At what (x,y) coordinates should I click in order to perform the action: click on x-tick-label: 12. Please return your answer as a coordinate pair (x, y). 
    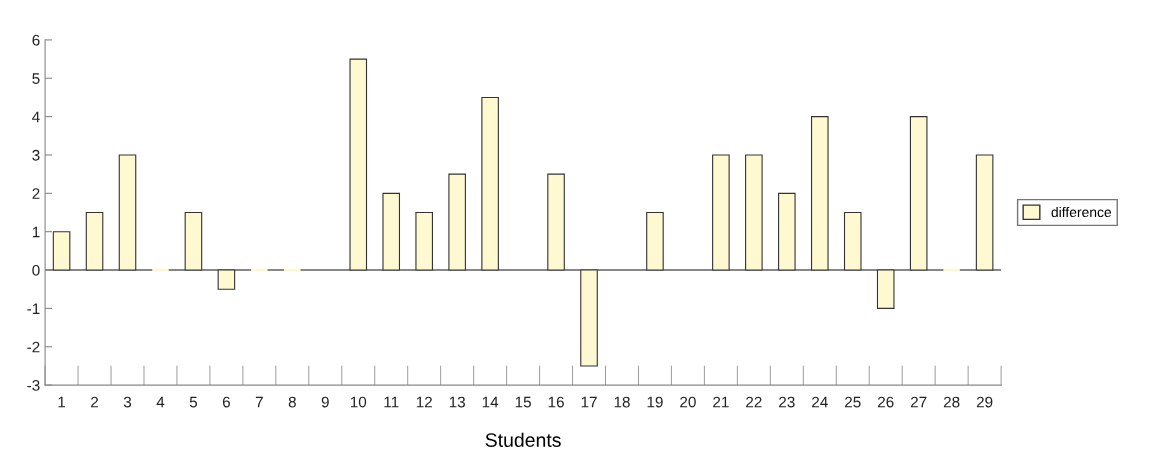
    Looking at the image, I should click on (424, 402).